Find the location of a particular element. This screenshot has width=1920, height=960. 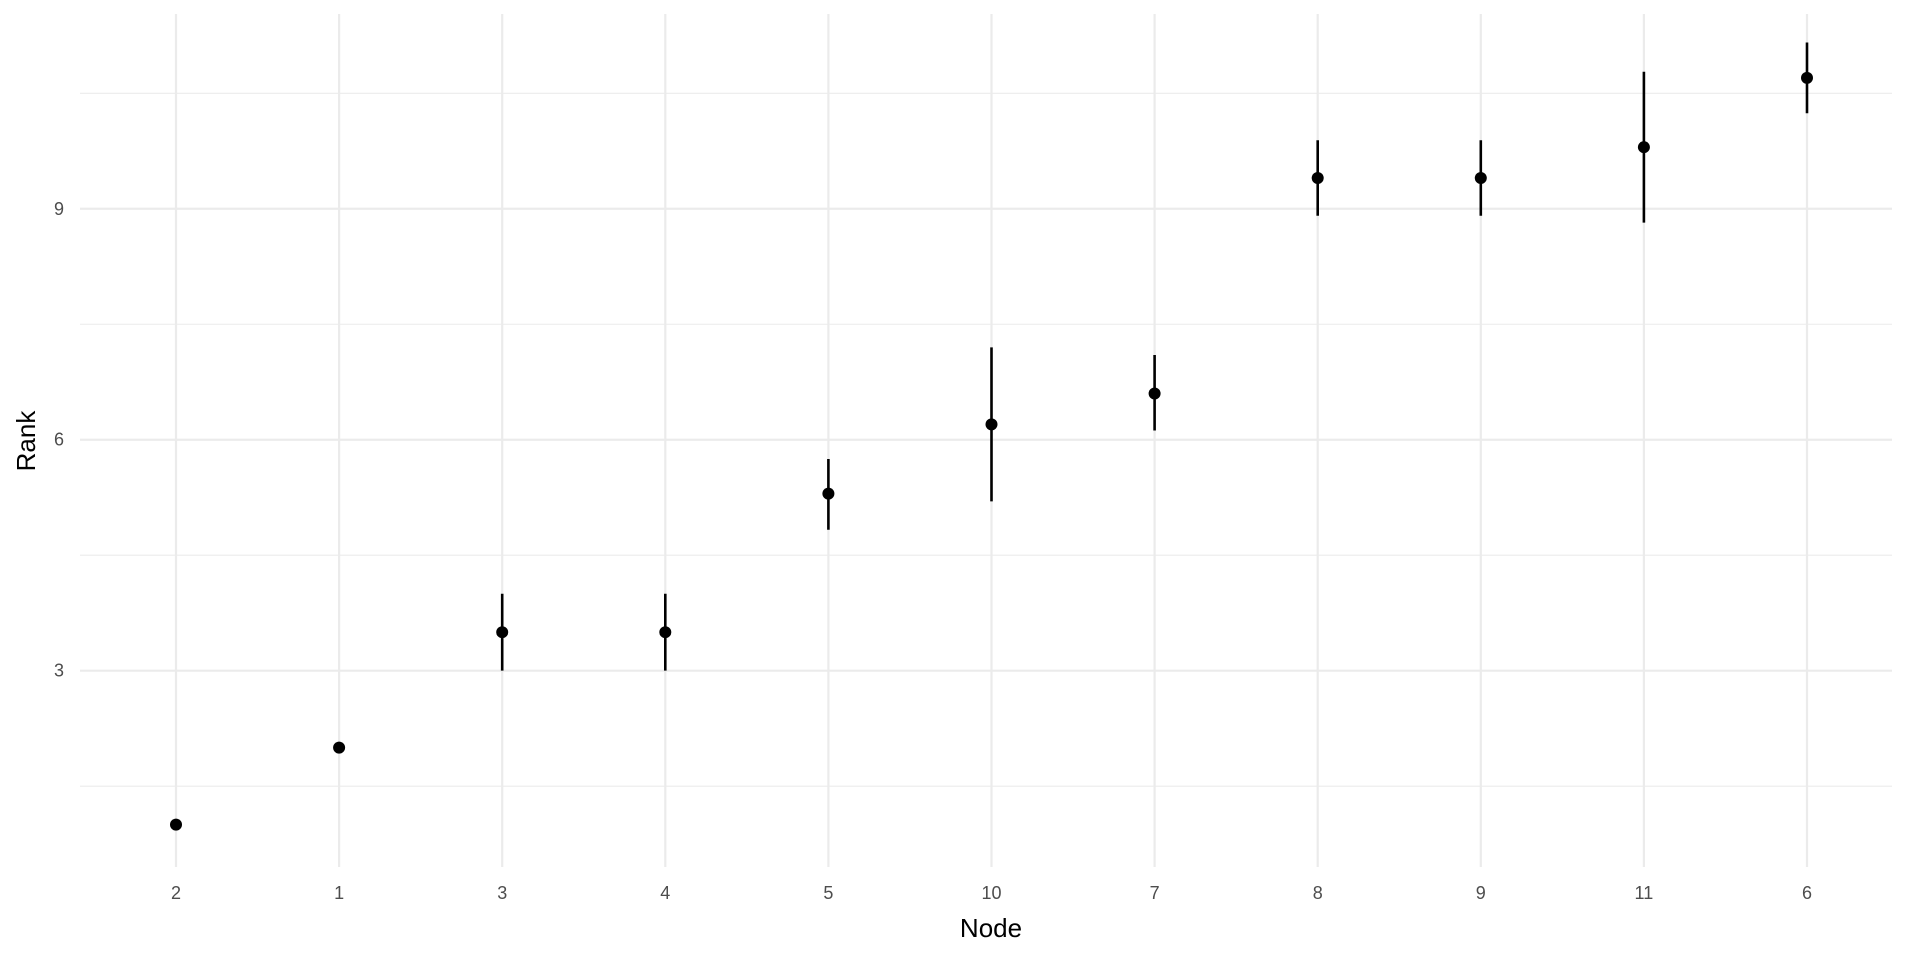

x-tick-label: 8 is located at coordinates (1318, 893).